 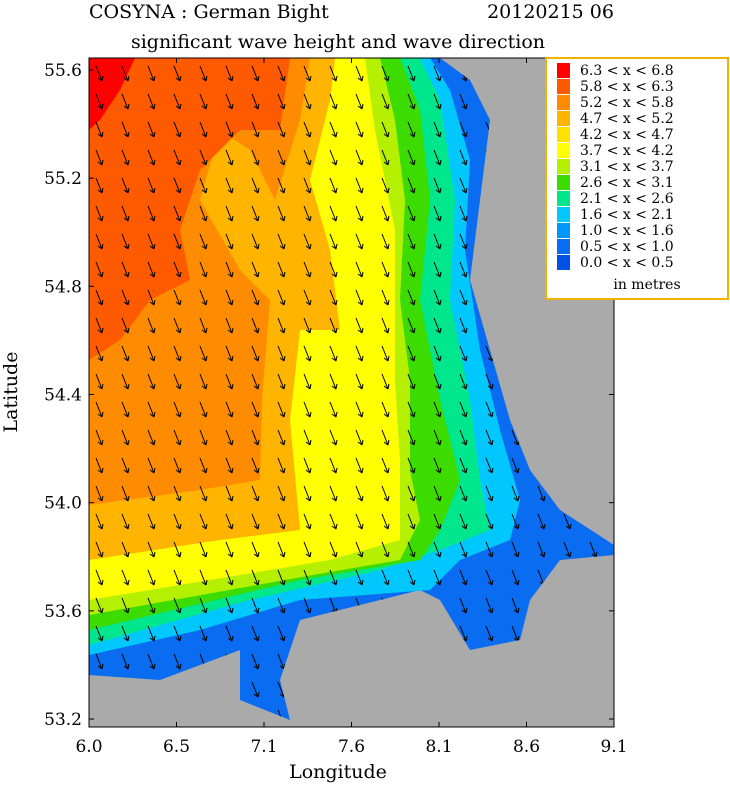 What do you see at coordinates (550, 12) in the screenshot?
I see `title-right: 20120215 06` at bounding box center [550, 12].